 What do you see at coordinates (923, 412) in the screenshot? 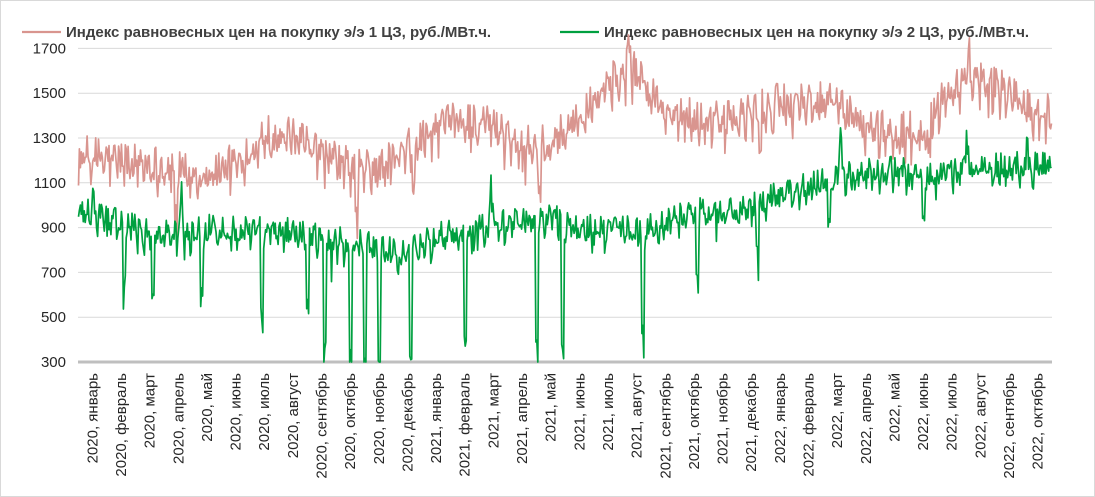
I see `x-tick-label: 2022, июнь` at bounding box center [923, 412].